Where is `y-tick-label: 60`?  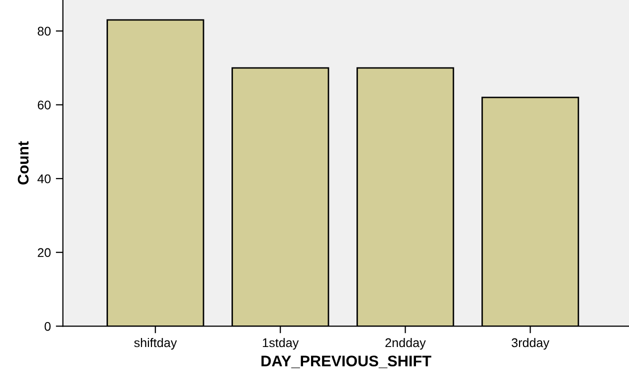
y-tick-label: 60 is located at coordinates (44, 105).